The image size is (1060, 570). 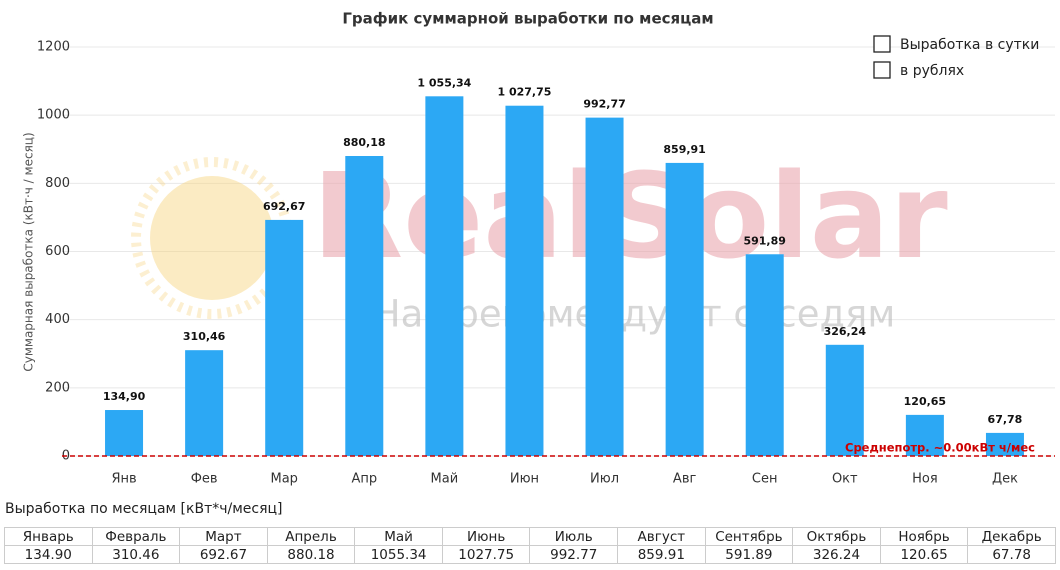 I want to click on table-cell: 1027.75, so click(x=486, y=554).